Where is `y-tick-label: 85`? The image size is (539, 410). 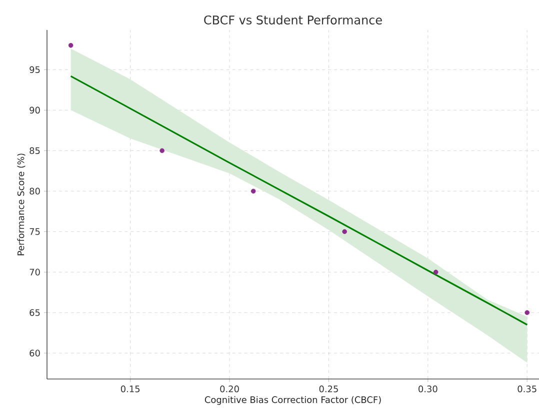
y-tick-label: 85 is located at coordinates (35, 150).